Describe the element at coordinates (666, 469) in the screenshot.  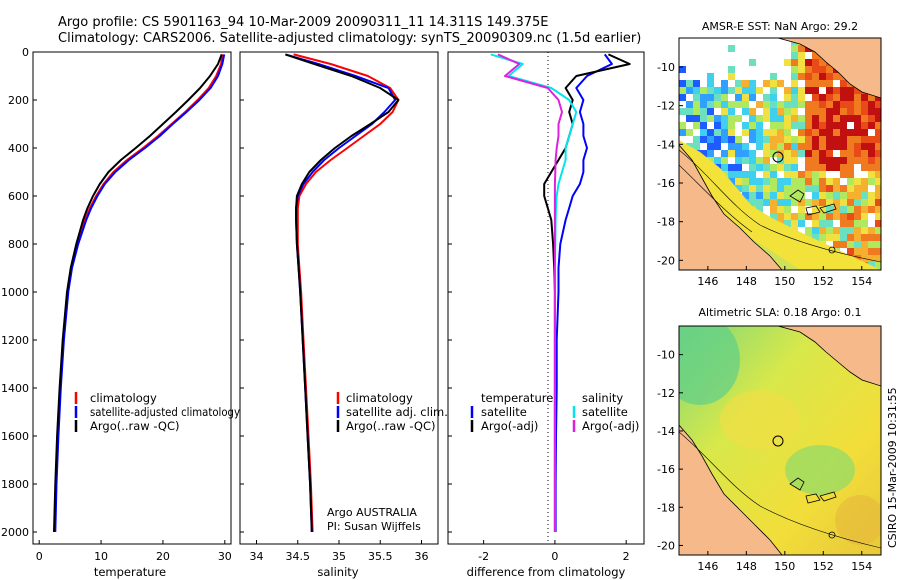
I see `lat-tick-label: -16` at that location.